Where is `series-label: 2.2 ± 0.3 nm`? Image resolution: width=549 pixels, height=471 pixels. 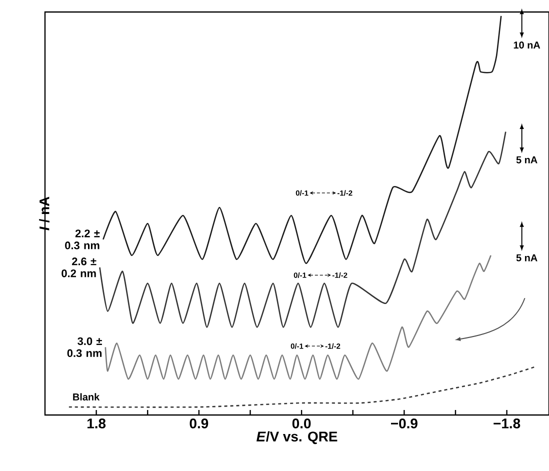
series-label: 2.2 ± 0.3 nm is located at coordinates (82, 240).